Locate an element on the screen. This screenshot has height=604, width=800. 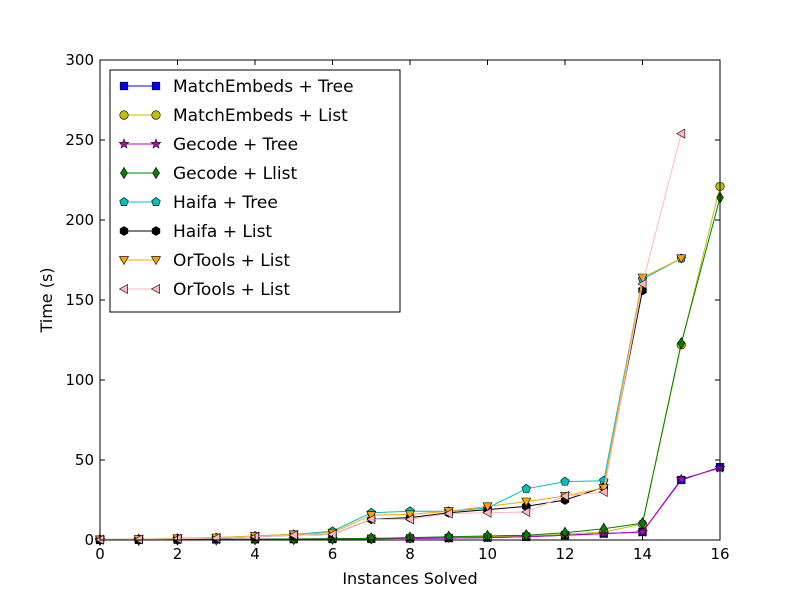
legend-entry: MatchEmbeds + List is located at coordinates (233, 116).